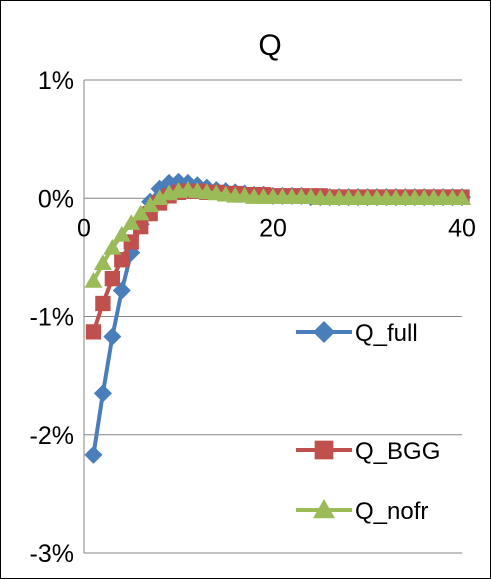 The height and width of the screenshot is (579, 491). I want to click on legend-item: Q_full, so click(357, 333).